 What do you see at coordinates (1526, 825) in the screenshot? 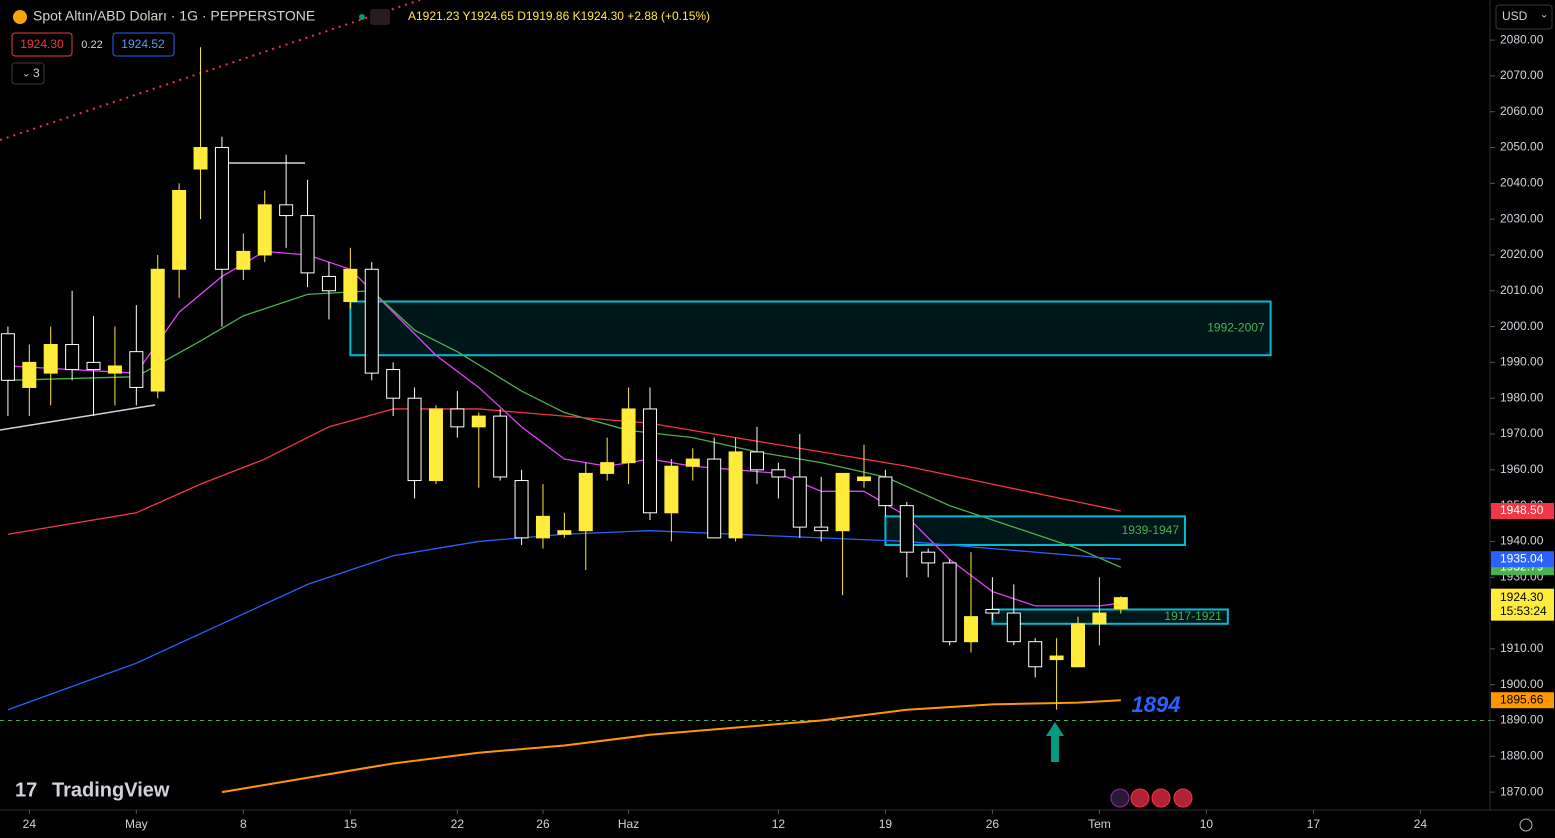
I see `settings-icon` at bounding box center [1526, 825].